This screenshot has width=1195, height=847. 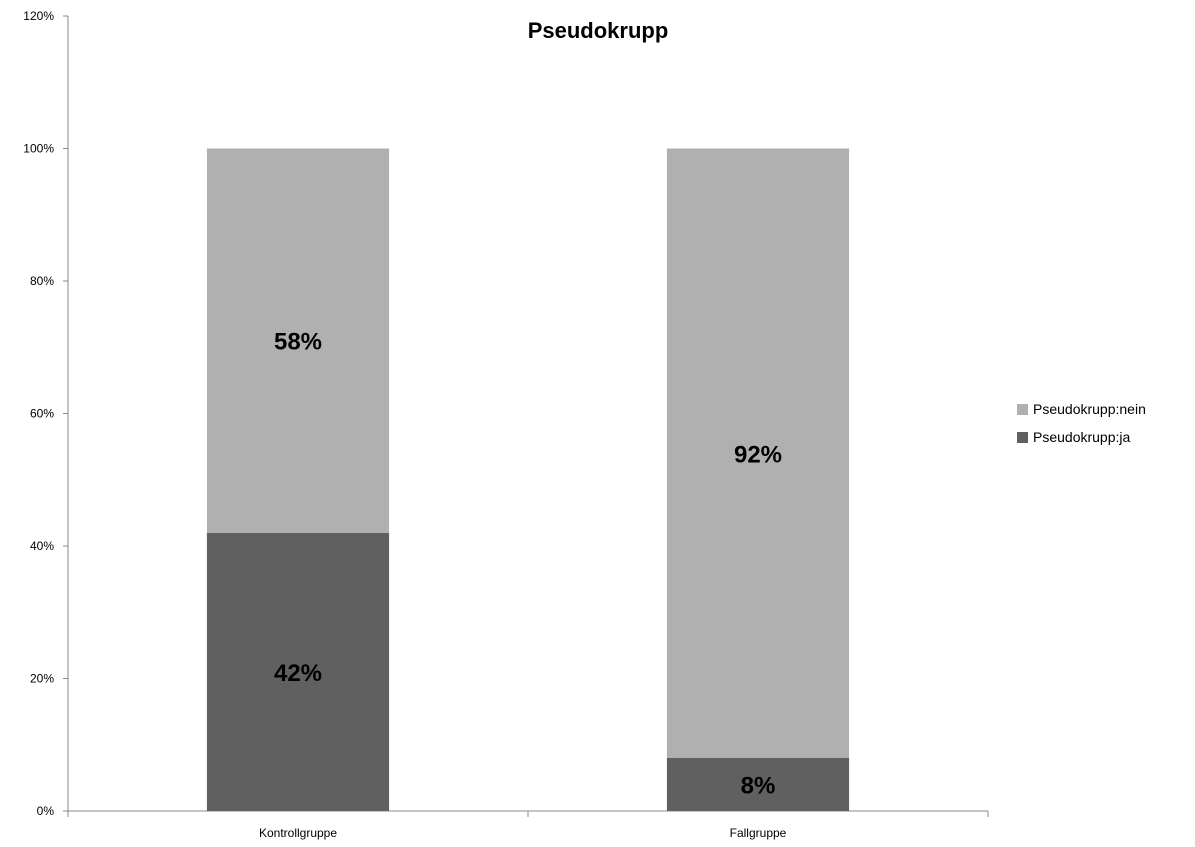 I want to click on legend-label: Pseudokrupp:ja, so click(x=1082, y=437).